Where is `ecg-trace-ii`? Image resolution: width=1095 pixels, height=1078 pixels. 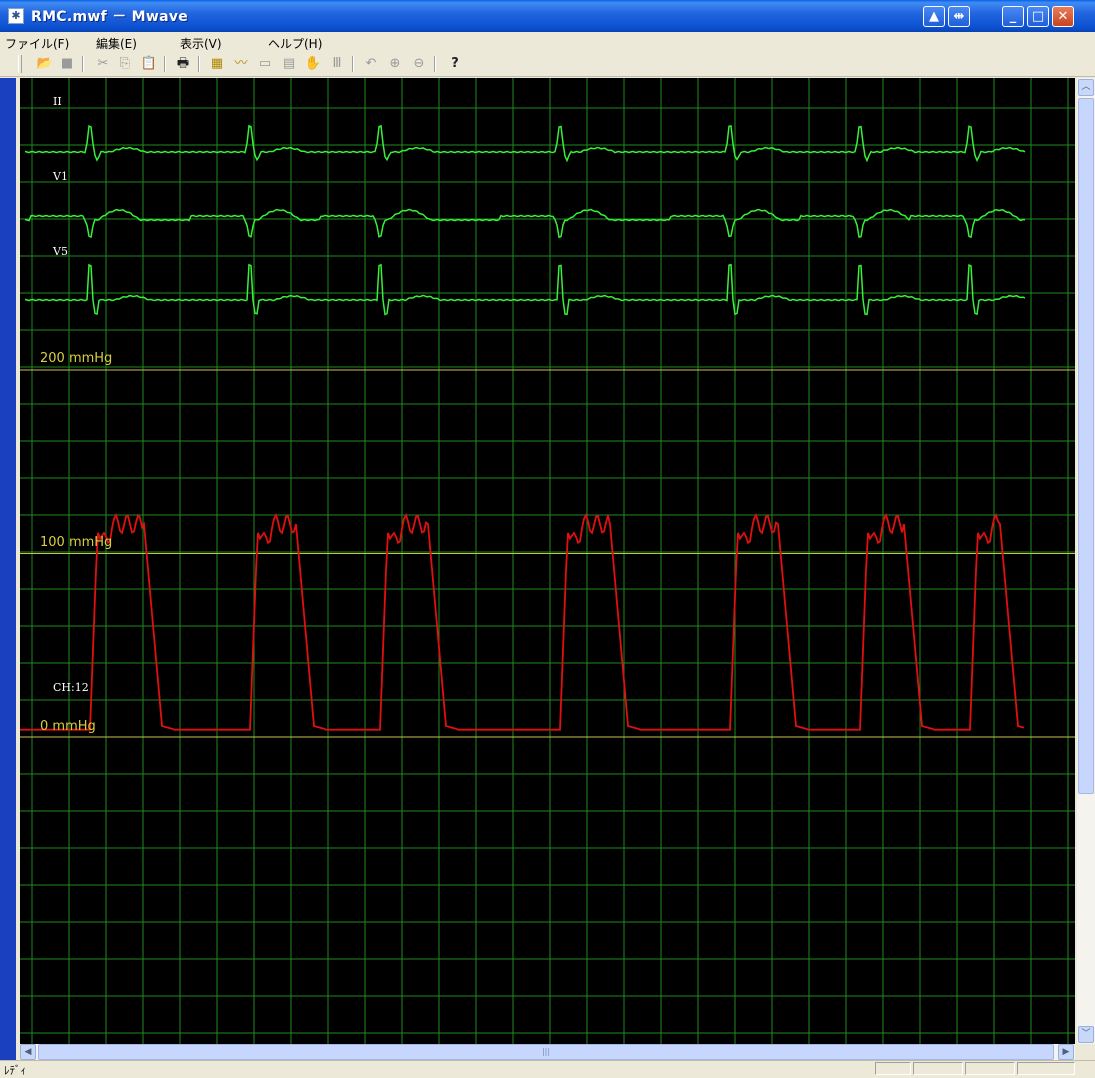
ecg-trace-ii is located at coordinates (525, 143).